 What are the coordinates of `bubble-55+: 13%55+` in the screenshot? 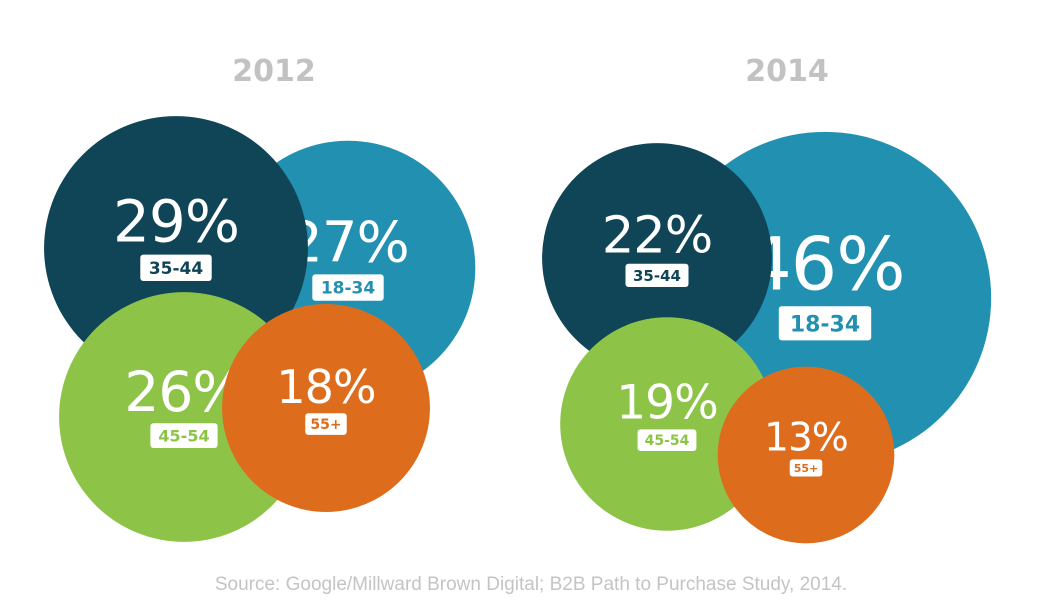 It's located at (806, 455).